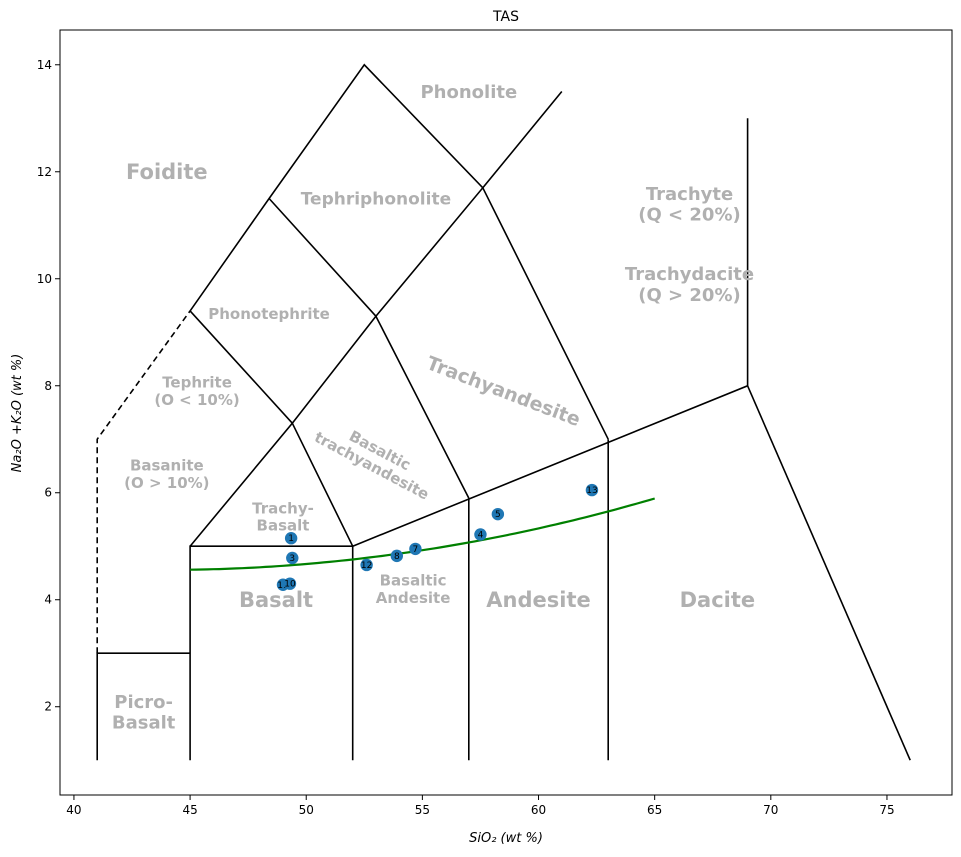  I want to click on x-tick-label-40: 40, so click(73, 810).